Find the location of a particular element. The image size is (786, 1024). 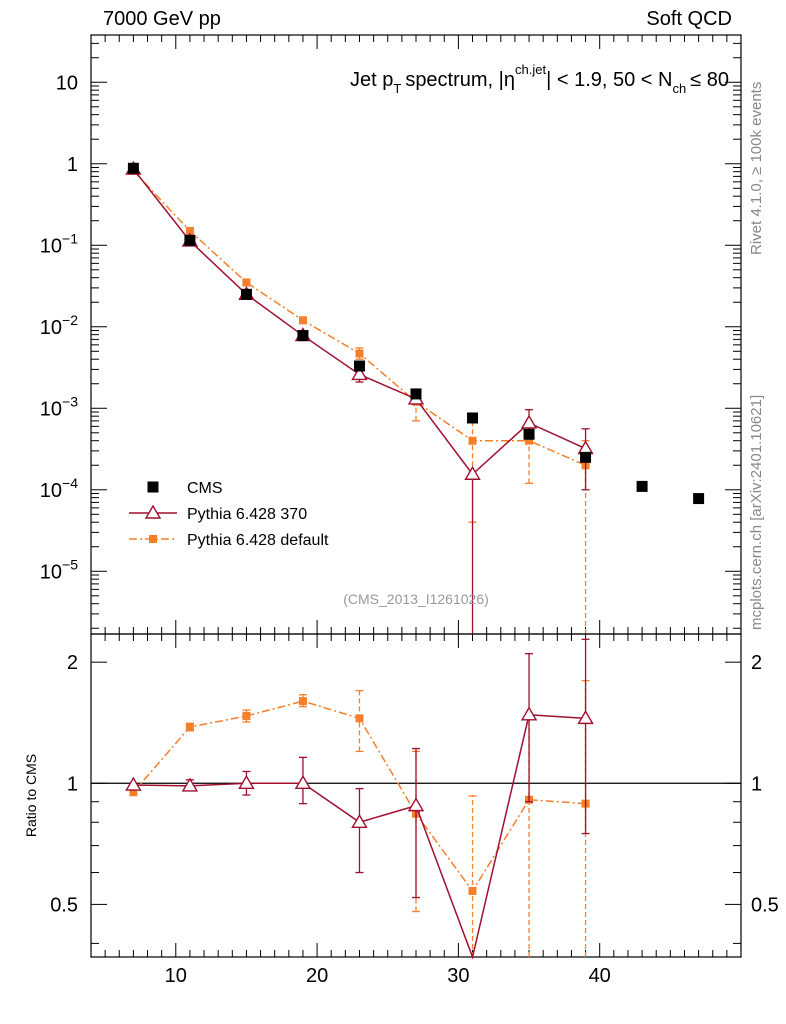

y-tick-label: 10⁻⁴ is located at coordinates (59, 488).